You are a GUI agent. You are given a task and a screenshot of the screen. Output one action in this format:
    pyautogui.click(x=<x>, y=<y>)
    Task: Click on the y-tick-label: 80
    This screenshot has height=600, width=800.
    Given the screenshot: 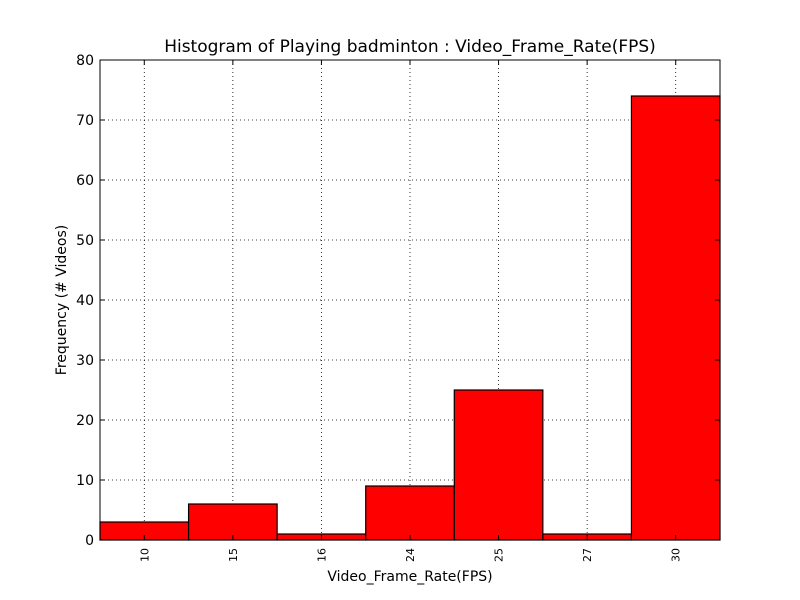 What is the action you would take?
    pyautogui.click(x=85, y=61)
    